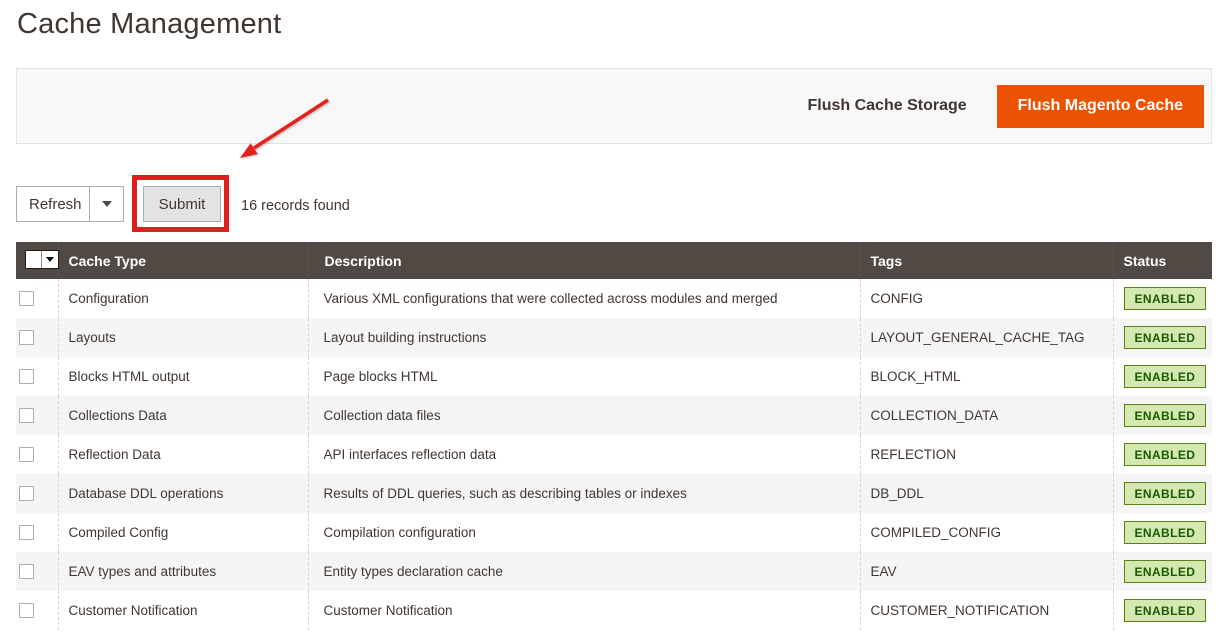 The width and height of the screenshot is (1228, 632). I want to click on column-header-tags: Tags, so click(986, 260).